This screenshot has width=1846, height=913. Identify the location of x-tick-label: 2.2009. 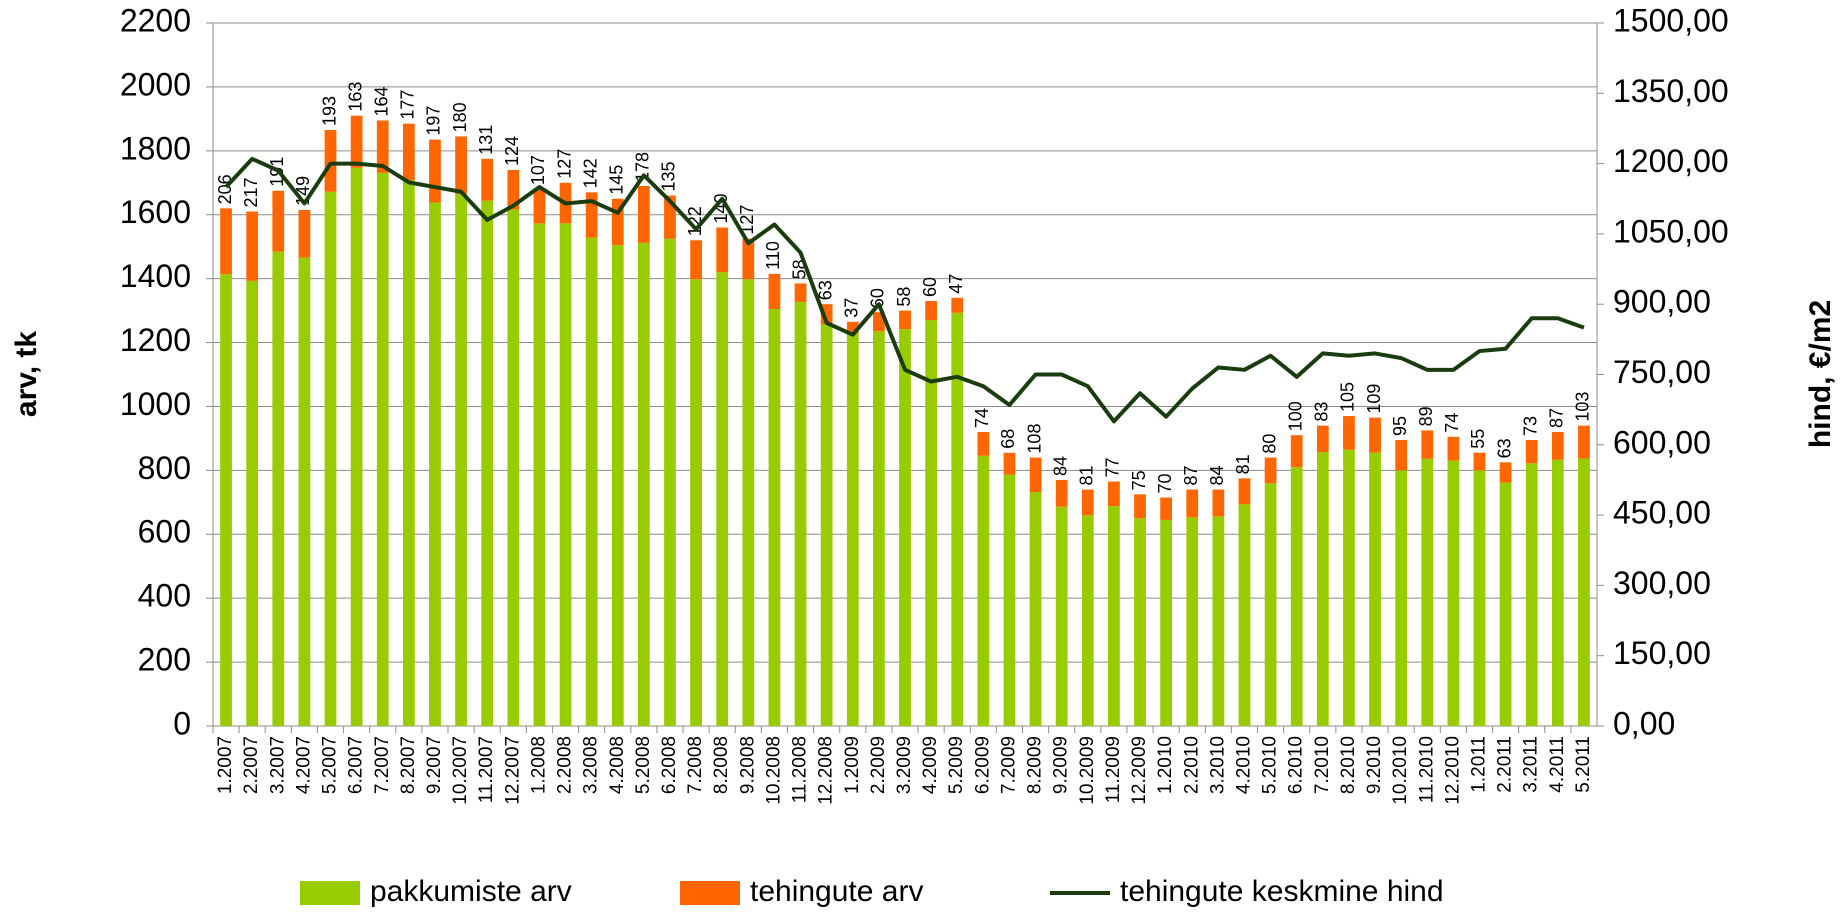
(878, 765).